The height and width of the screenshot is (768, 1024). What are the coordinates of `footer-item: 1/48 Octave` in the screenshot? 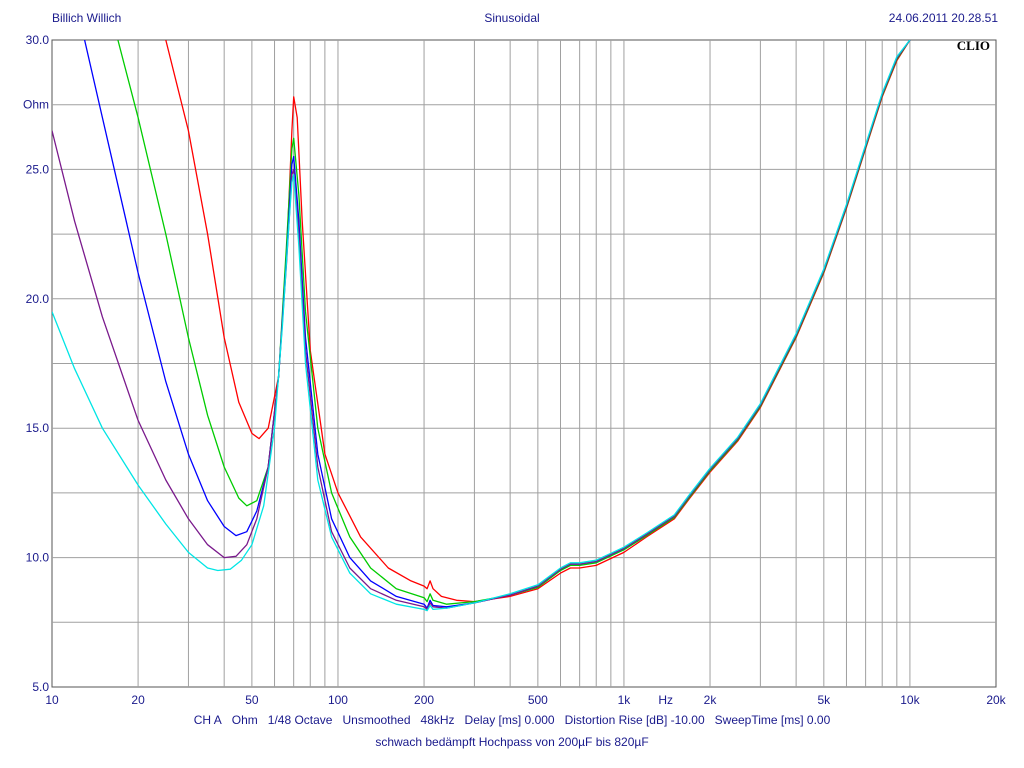 It's located at (300, 720).